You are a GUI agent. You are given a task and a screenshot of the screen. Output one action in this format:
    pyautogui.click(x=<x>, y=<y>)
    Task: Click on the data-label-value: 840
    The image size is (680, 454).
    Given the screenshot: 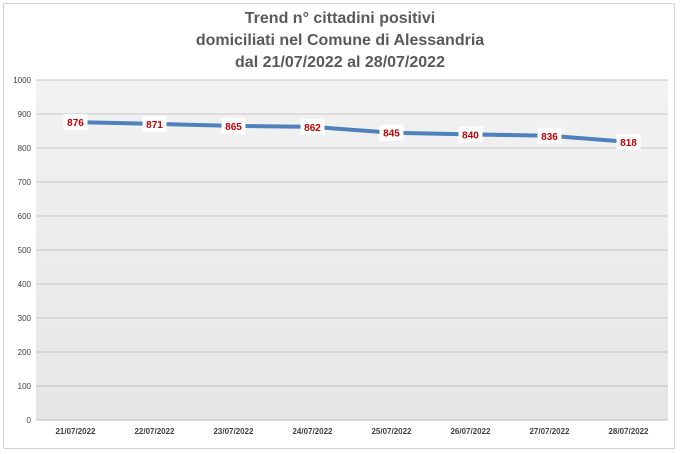 What is the action you would take?
    pyautogui.click(x=470, y=135)
    